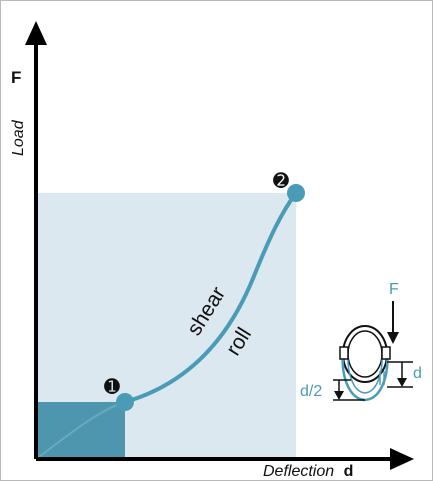 The image size is (433, 481). Describe the element at coordinates (298, 471) in the screenshot. I see `x-axis-label-text: Deflection` at that location.